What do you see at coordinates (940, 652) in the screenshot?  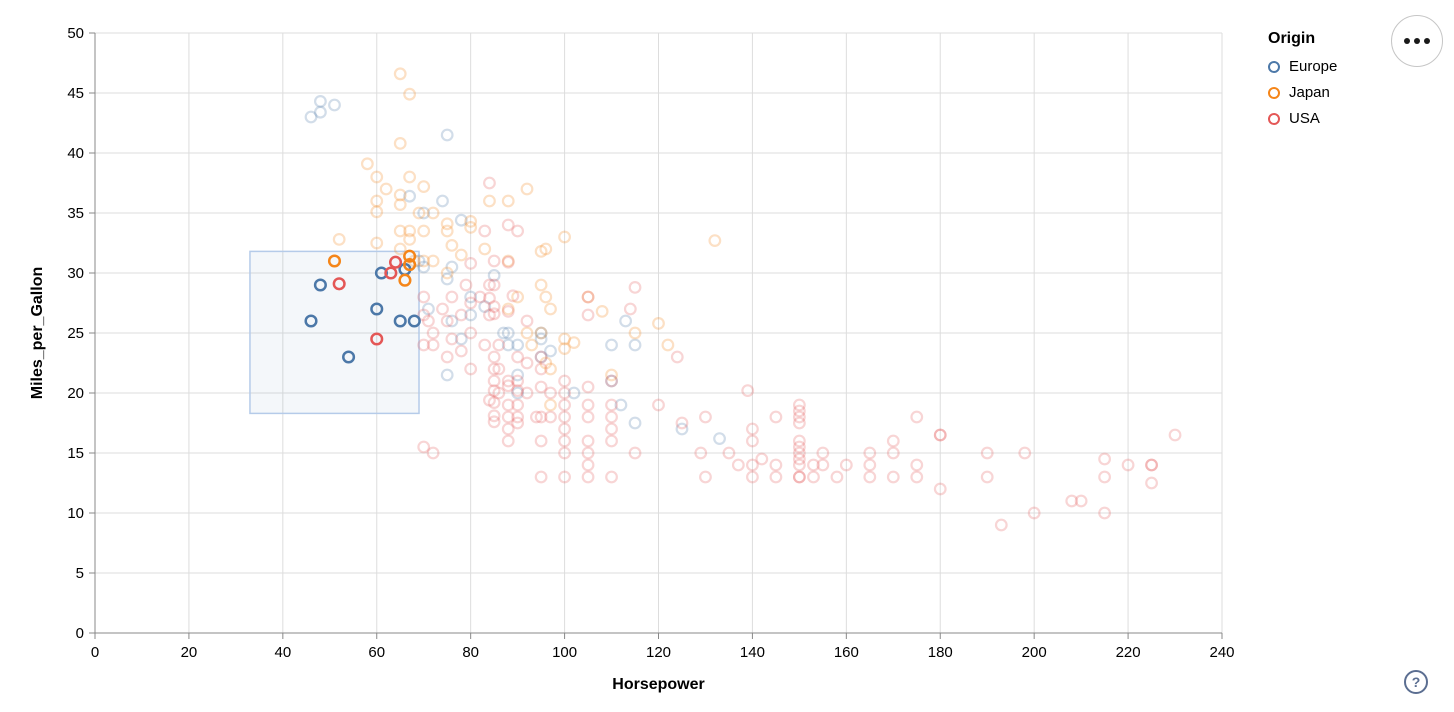 I see `x-tick-label: 180` at bounding box center [940, 652].